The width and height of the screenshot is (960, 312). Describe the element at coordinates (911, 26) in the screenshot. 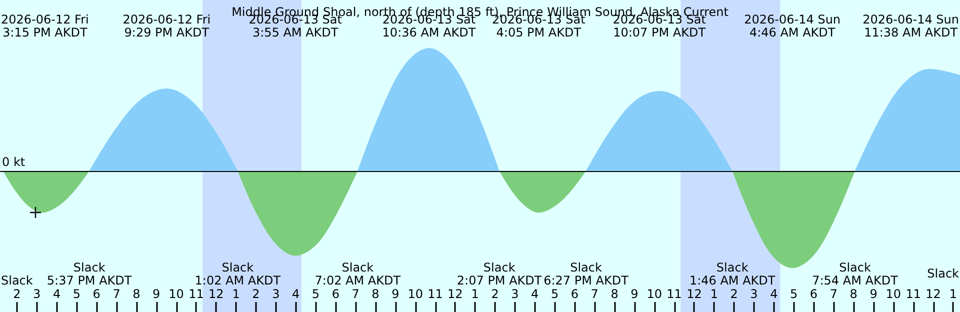

I see `text: 2026-06-14 Sun 11:38 AM AKDT` at that location.